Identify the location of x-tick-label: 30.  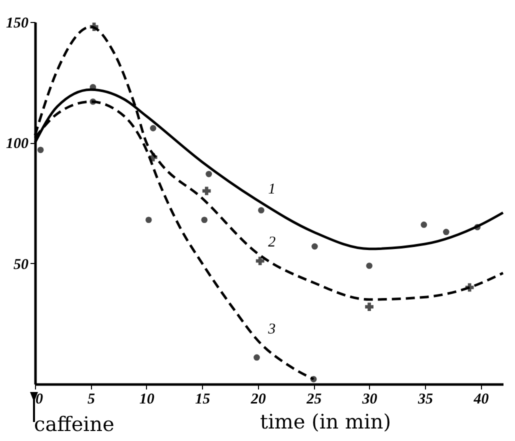
(369, 400).